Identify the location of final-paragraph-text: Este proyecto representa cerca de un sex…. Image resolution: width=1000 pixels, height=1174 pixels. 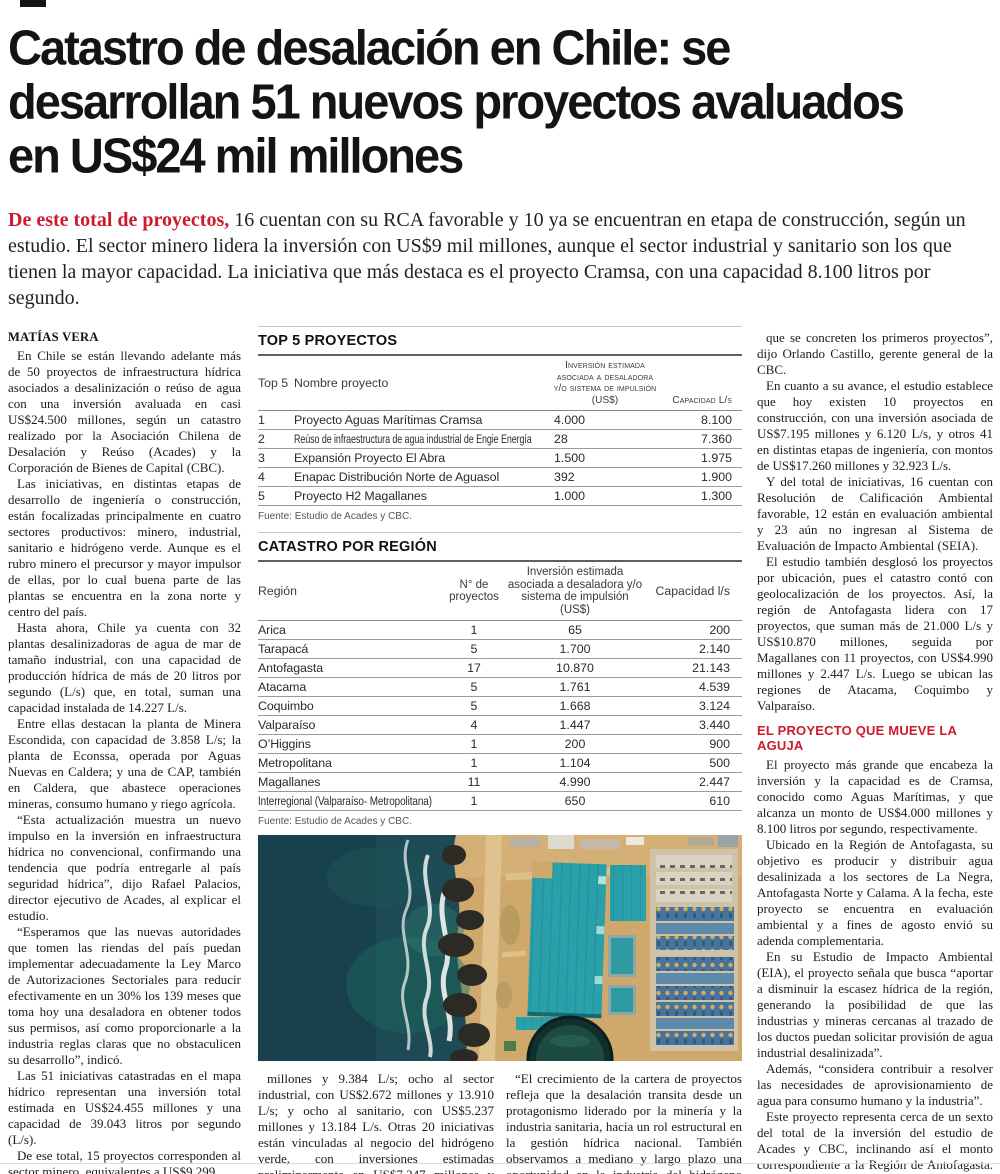
(875, 1140).